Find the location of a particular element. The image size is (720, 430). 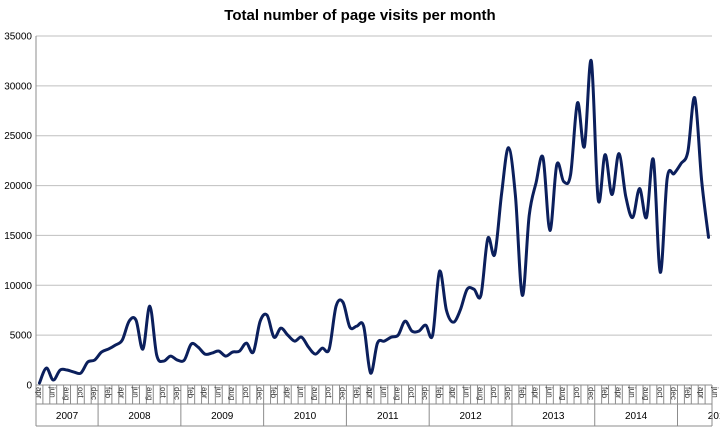

y-tick-label: 35000 is located at coordinates (18, 37).